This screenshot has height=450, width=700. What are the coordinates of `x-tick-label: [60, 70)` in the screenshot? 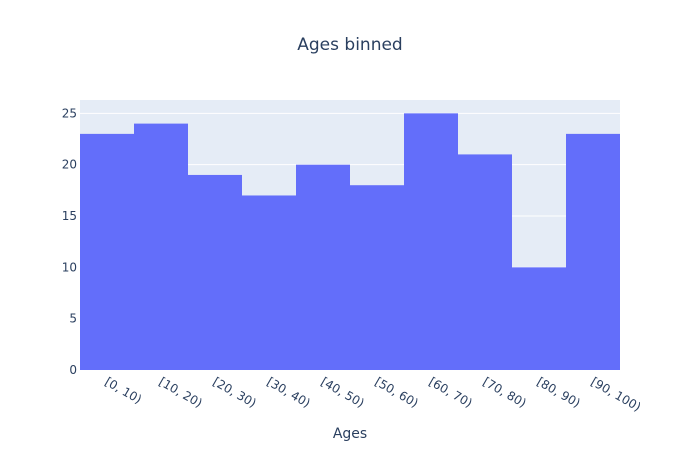 It's located at (451, 392).